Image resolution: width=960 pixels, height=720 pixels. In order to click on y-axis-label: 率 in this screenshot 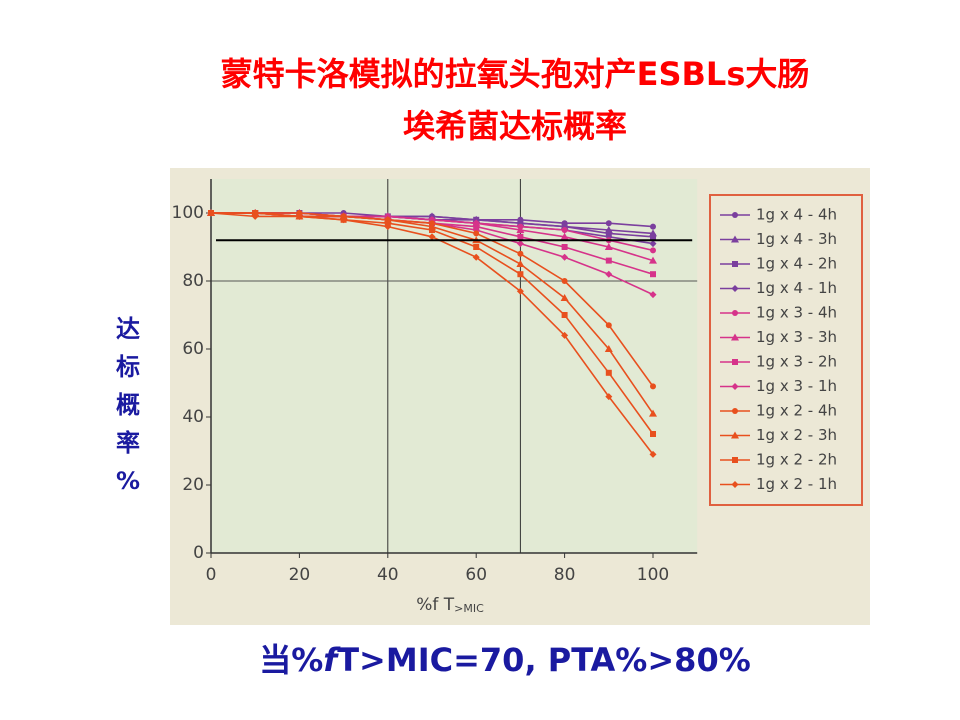, I will do `click(128, 443)`.